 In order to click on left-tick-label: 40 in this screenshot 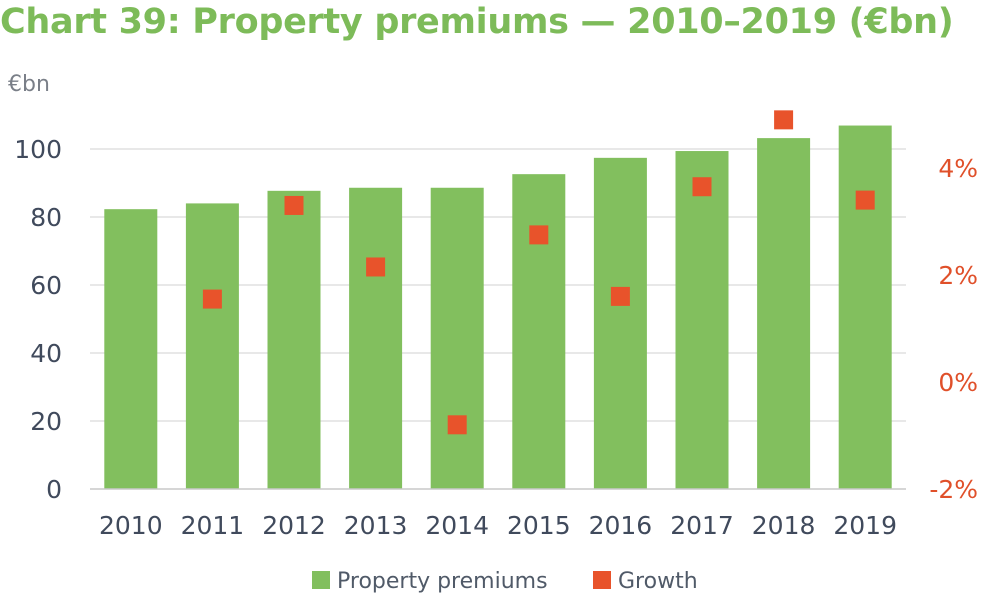, I will do `click(46, 353)`.